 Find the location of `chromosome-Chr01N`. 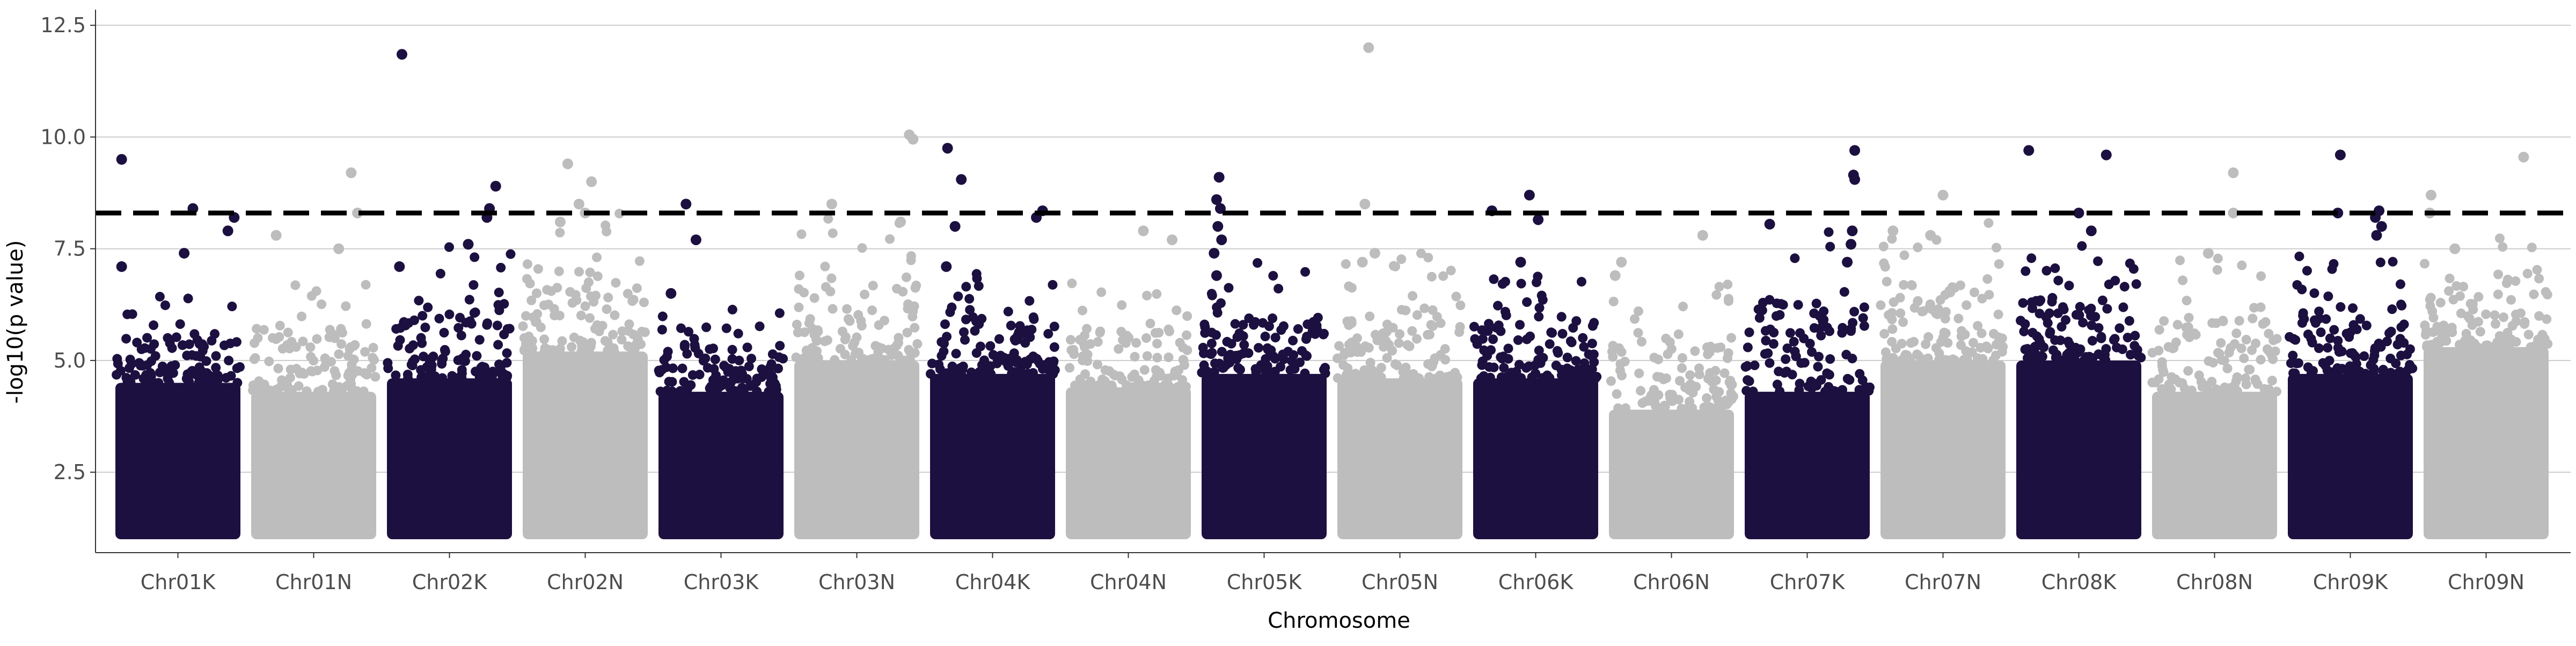

chromosome-Chr01N is located at coordinates (314, 354).